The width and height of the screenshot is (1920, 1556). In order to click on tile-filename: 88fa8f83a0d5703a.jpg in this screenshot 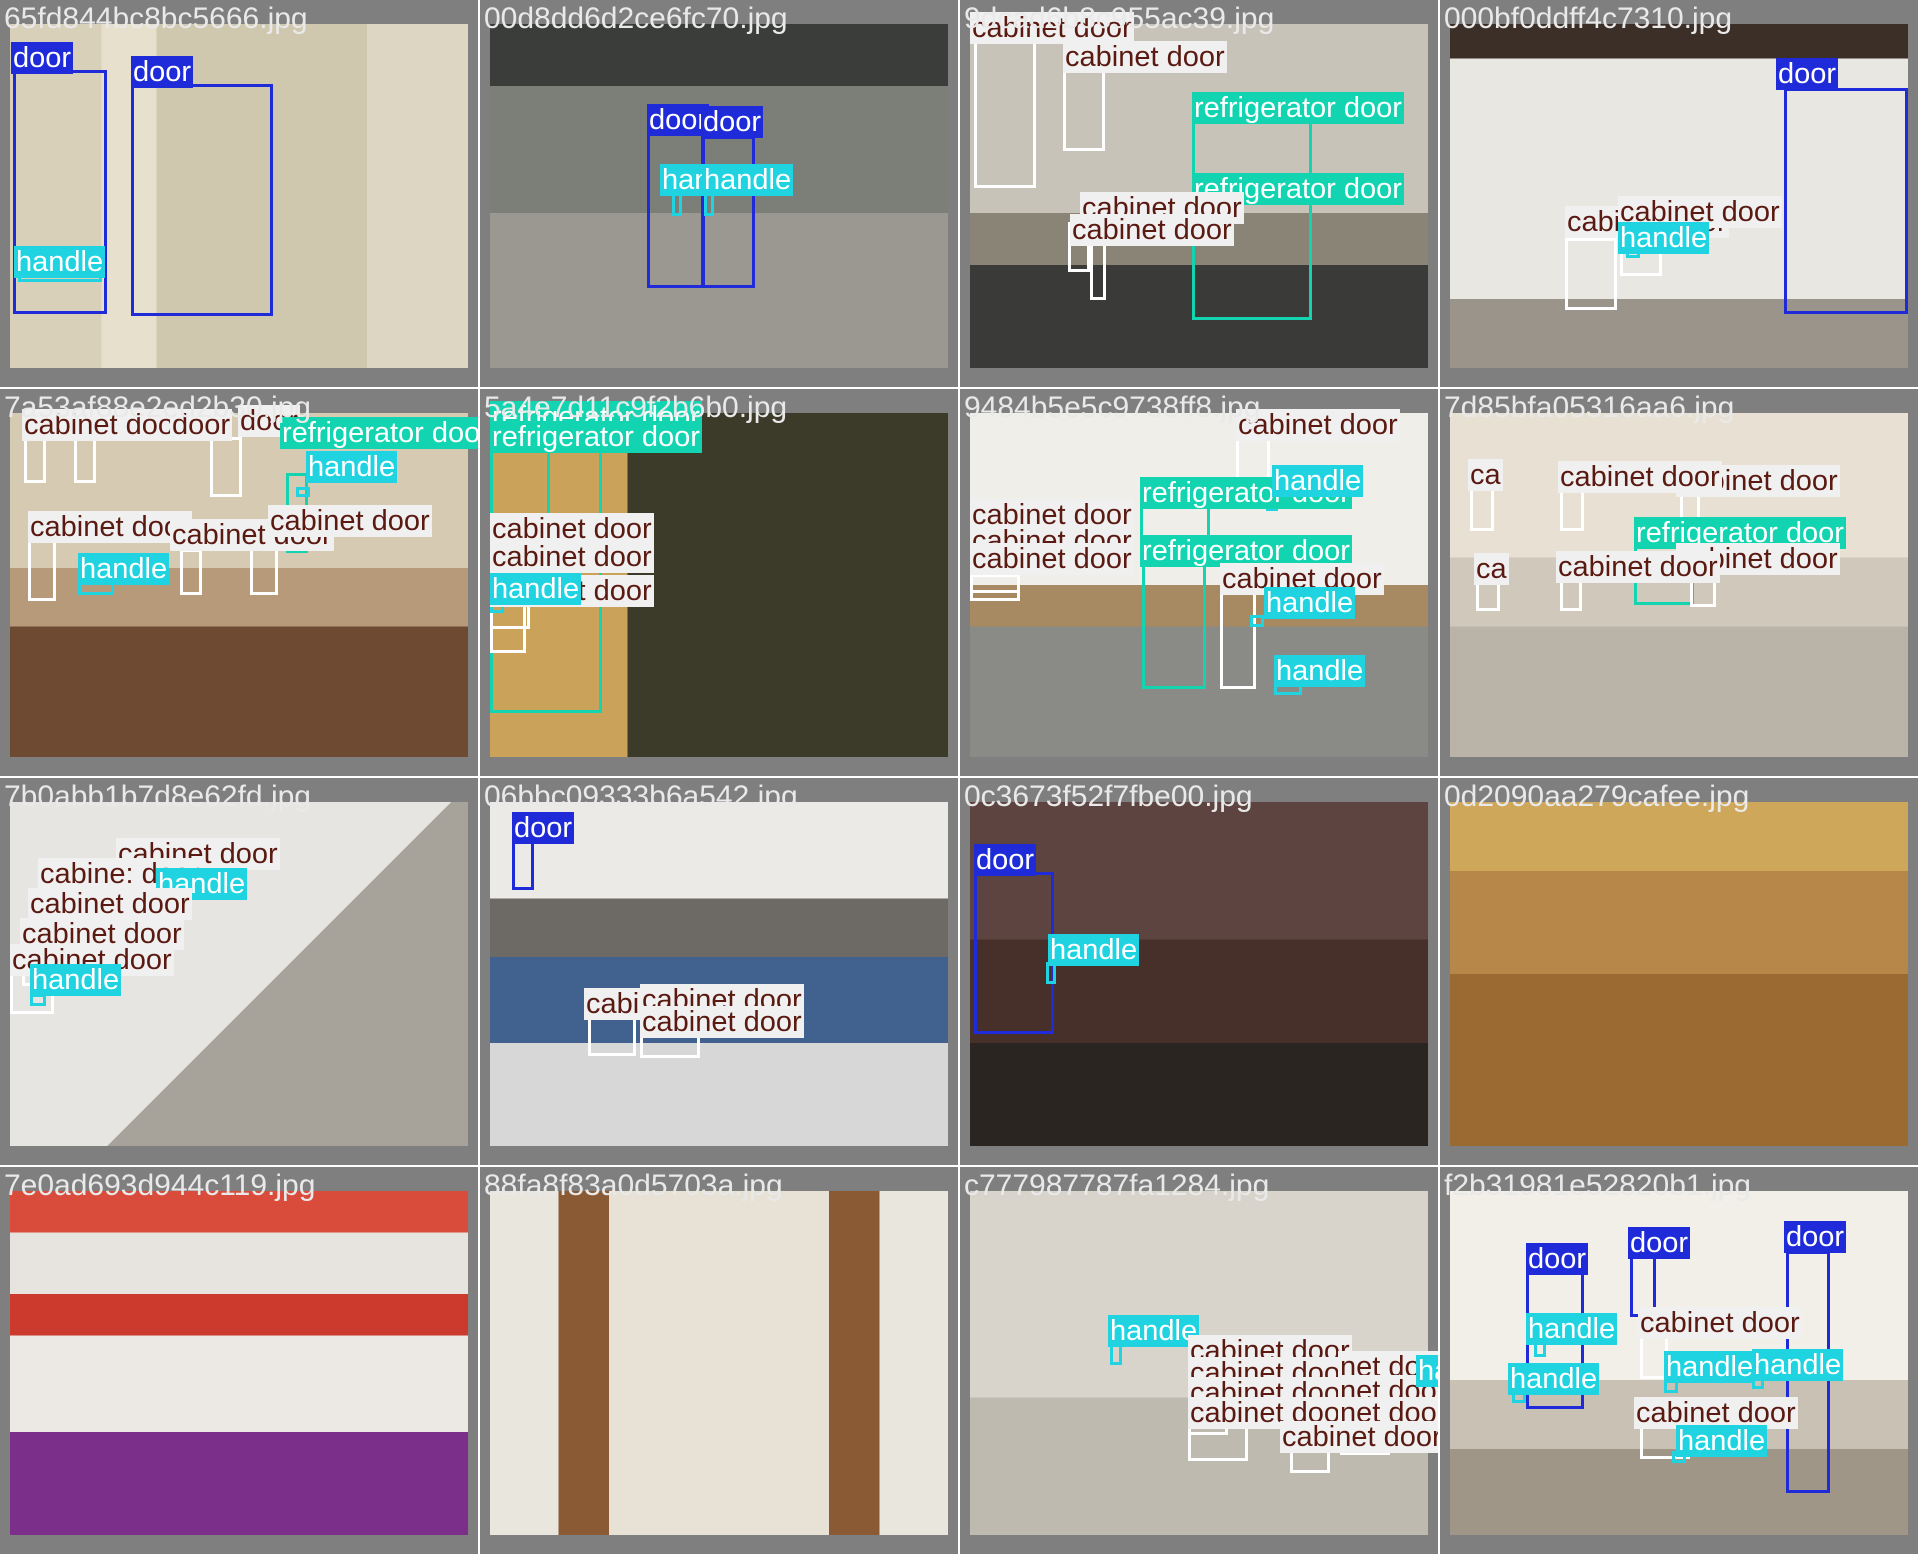, I will do `click(633, 1185)`.